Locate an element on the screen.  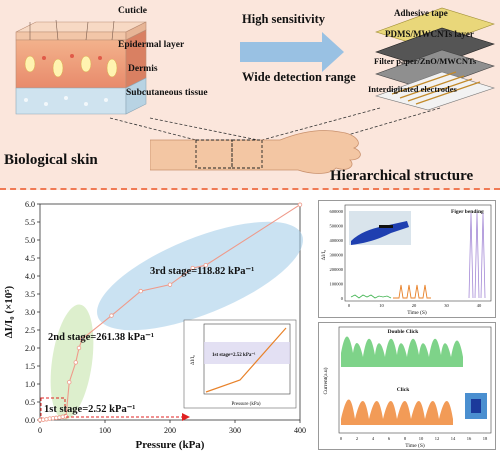
finger-y-tick-label: 200000 is located at coordinates (337, 269).